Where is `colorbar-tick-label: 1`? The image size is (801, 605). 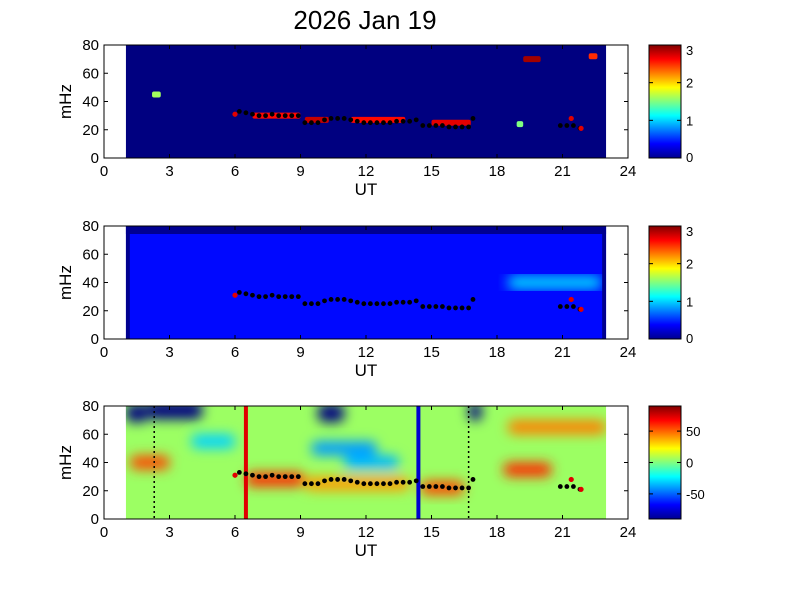
colorbar-tick-label: 1 is located at coordinates (689, 301).